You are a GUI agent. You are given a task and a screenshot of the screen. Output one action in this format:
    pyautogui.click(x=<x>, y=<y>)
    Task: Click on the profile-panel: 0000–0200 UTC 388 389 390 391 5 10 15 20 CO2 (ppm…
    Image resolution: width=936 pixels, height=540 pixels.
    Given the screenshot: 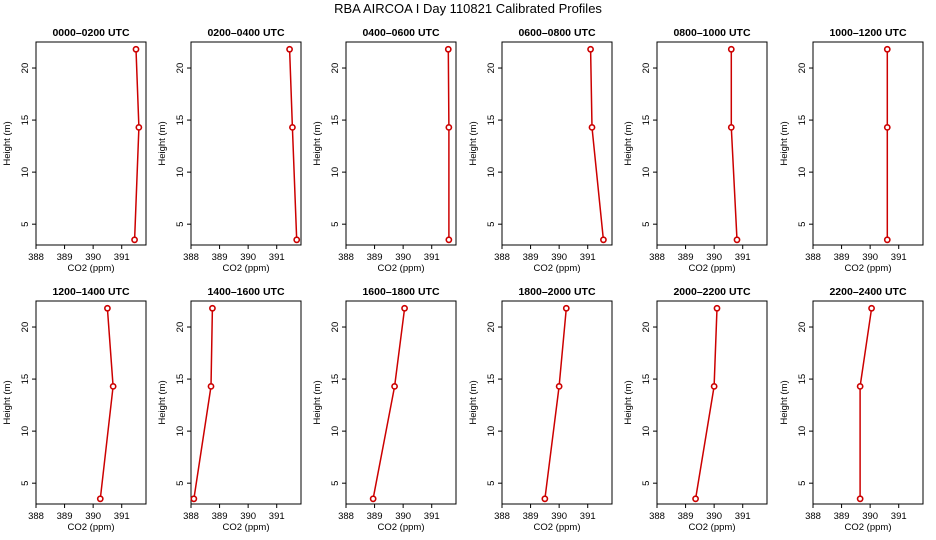 What is the action you would take?
    pyautogui.click(x=74, y=150)
    